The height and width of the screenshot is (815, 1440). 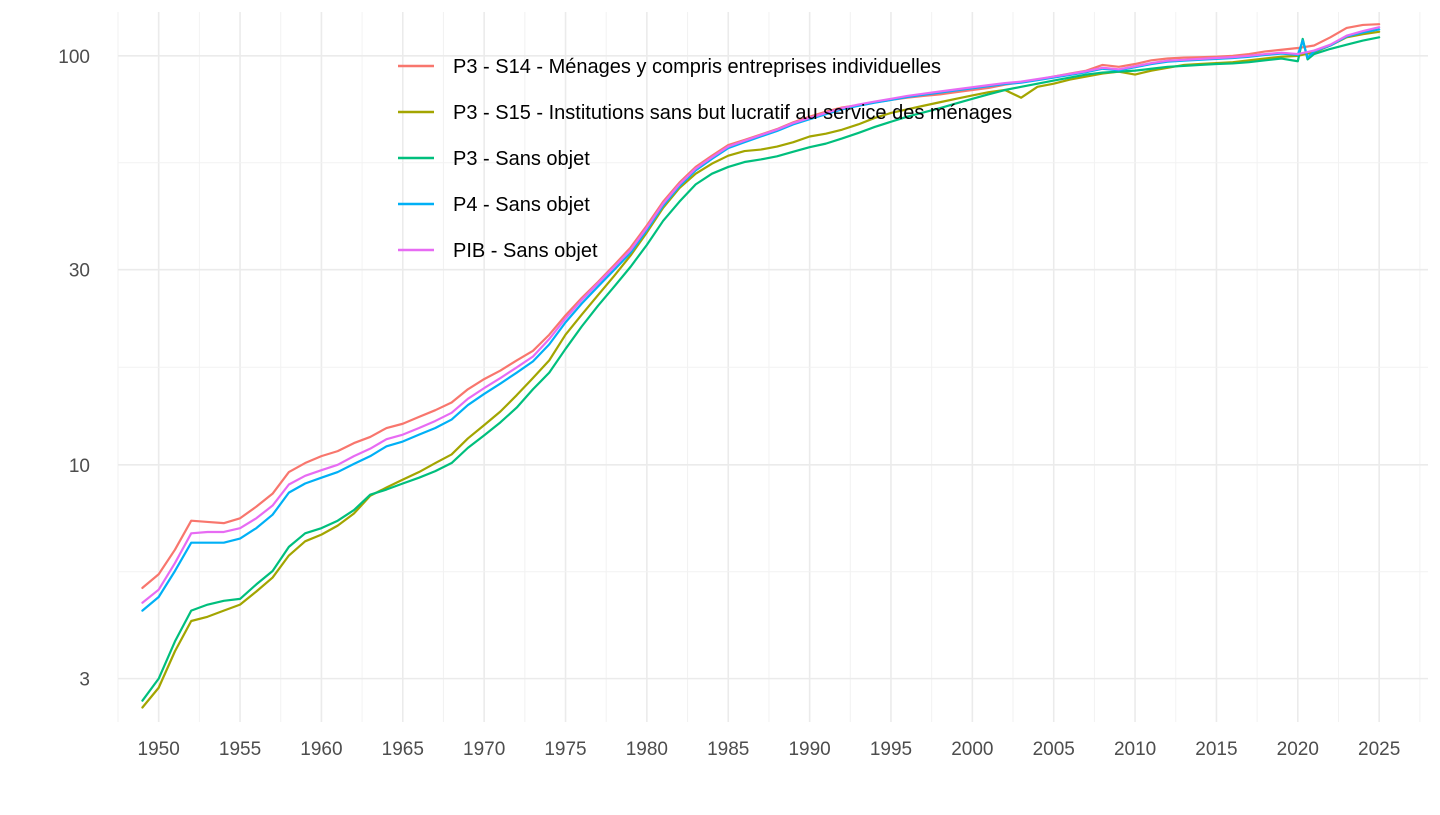 I want to click on x-tick-label: 1995, so click(x=891, y=749).